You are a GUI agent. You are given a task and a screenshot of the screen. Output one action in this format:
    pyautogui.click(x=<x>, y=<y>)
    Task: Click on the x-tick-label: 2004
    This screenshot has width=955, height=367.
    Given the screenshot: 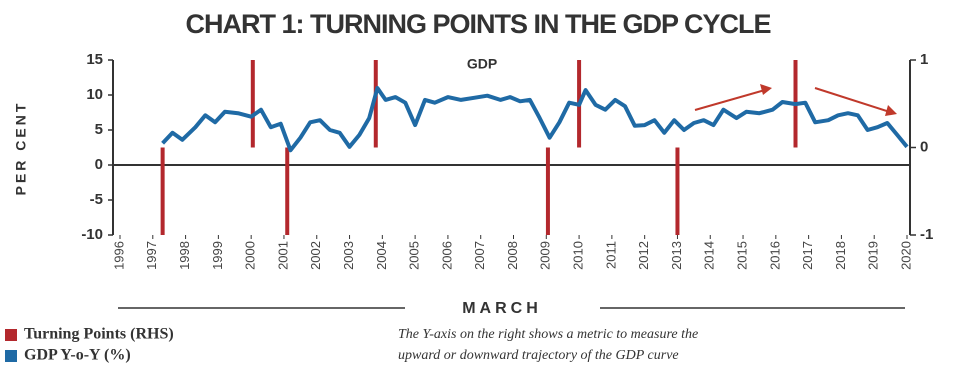 What is the action you would take?
    pyautogui.click(x=381, y=255)
    